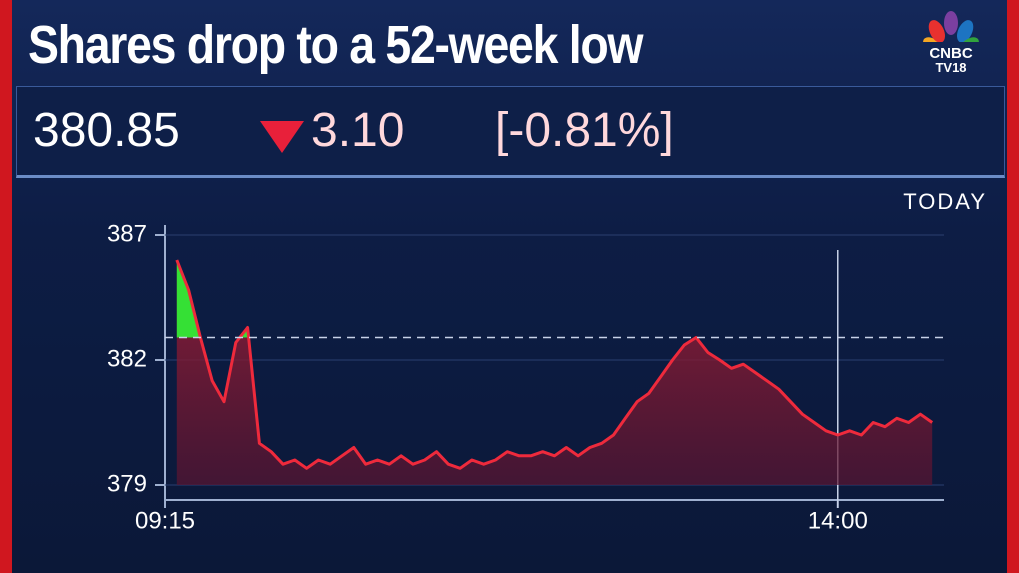  I want to click on change-pct: [-0.81%], so click(584, 130).